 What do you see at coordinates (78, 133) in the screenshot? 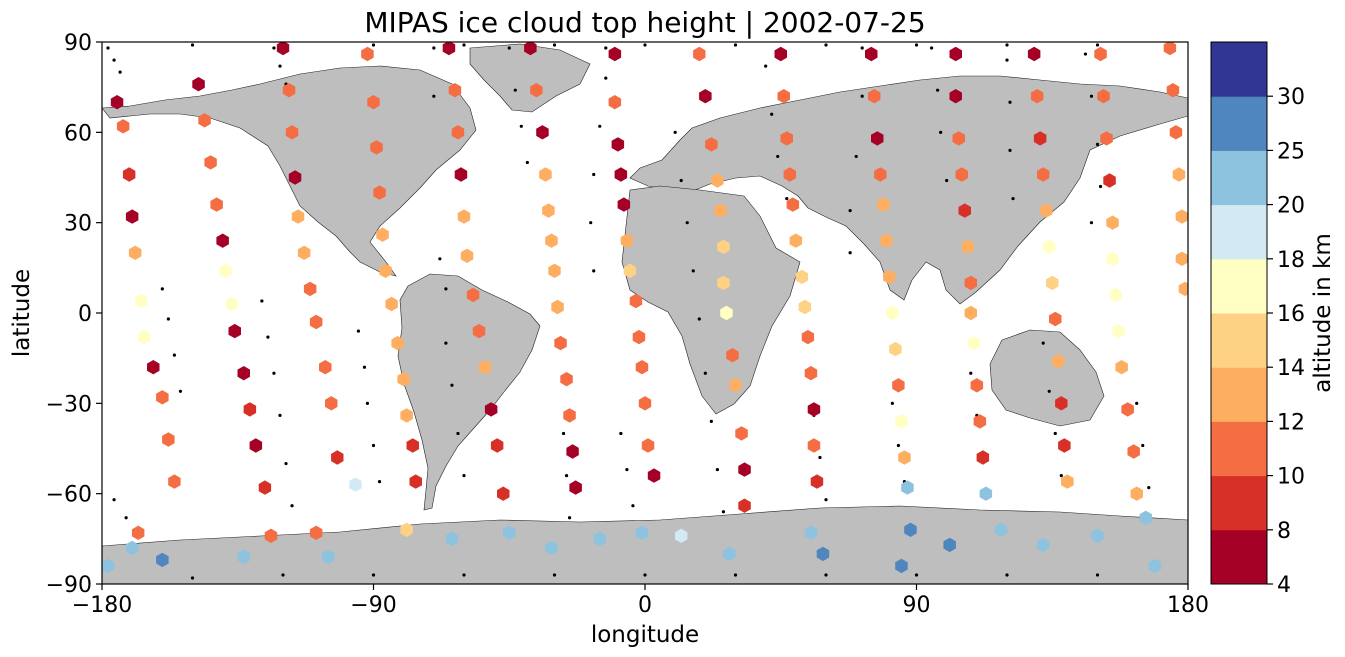
I see `y-tick-label: 60` at bounding box center [78, 133].